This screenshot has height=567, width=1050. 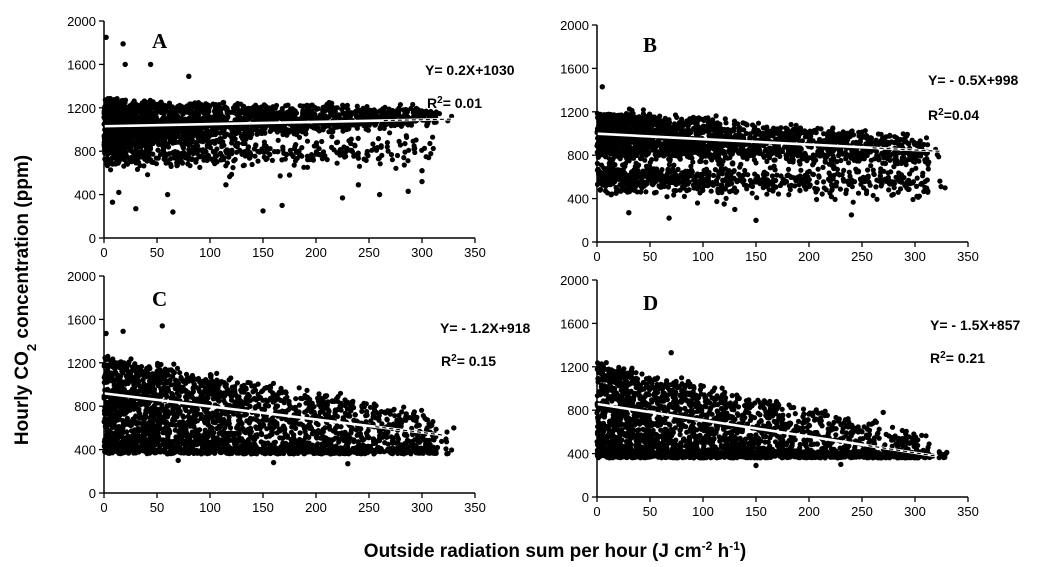 I want to click on panel-a-points, so click(x=278, y=124).